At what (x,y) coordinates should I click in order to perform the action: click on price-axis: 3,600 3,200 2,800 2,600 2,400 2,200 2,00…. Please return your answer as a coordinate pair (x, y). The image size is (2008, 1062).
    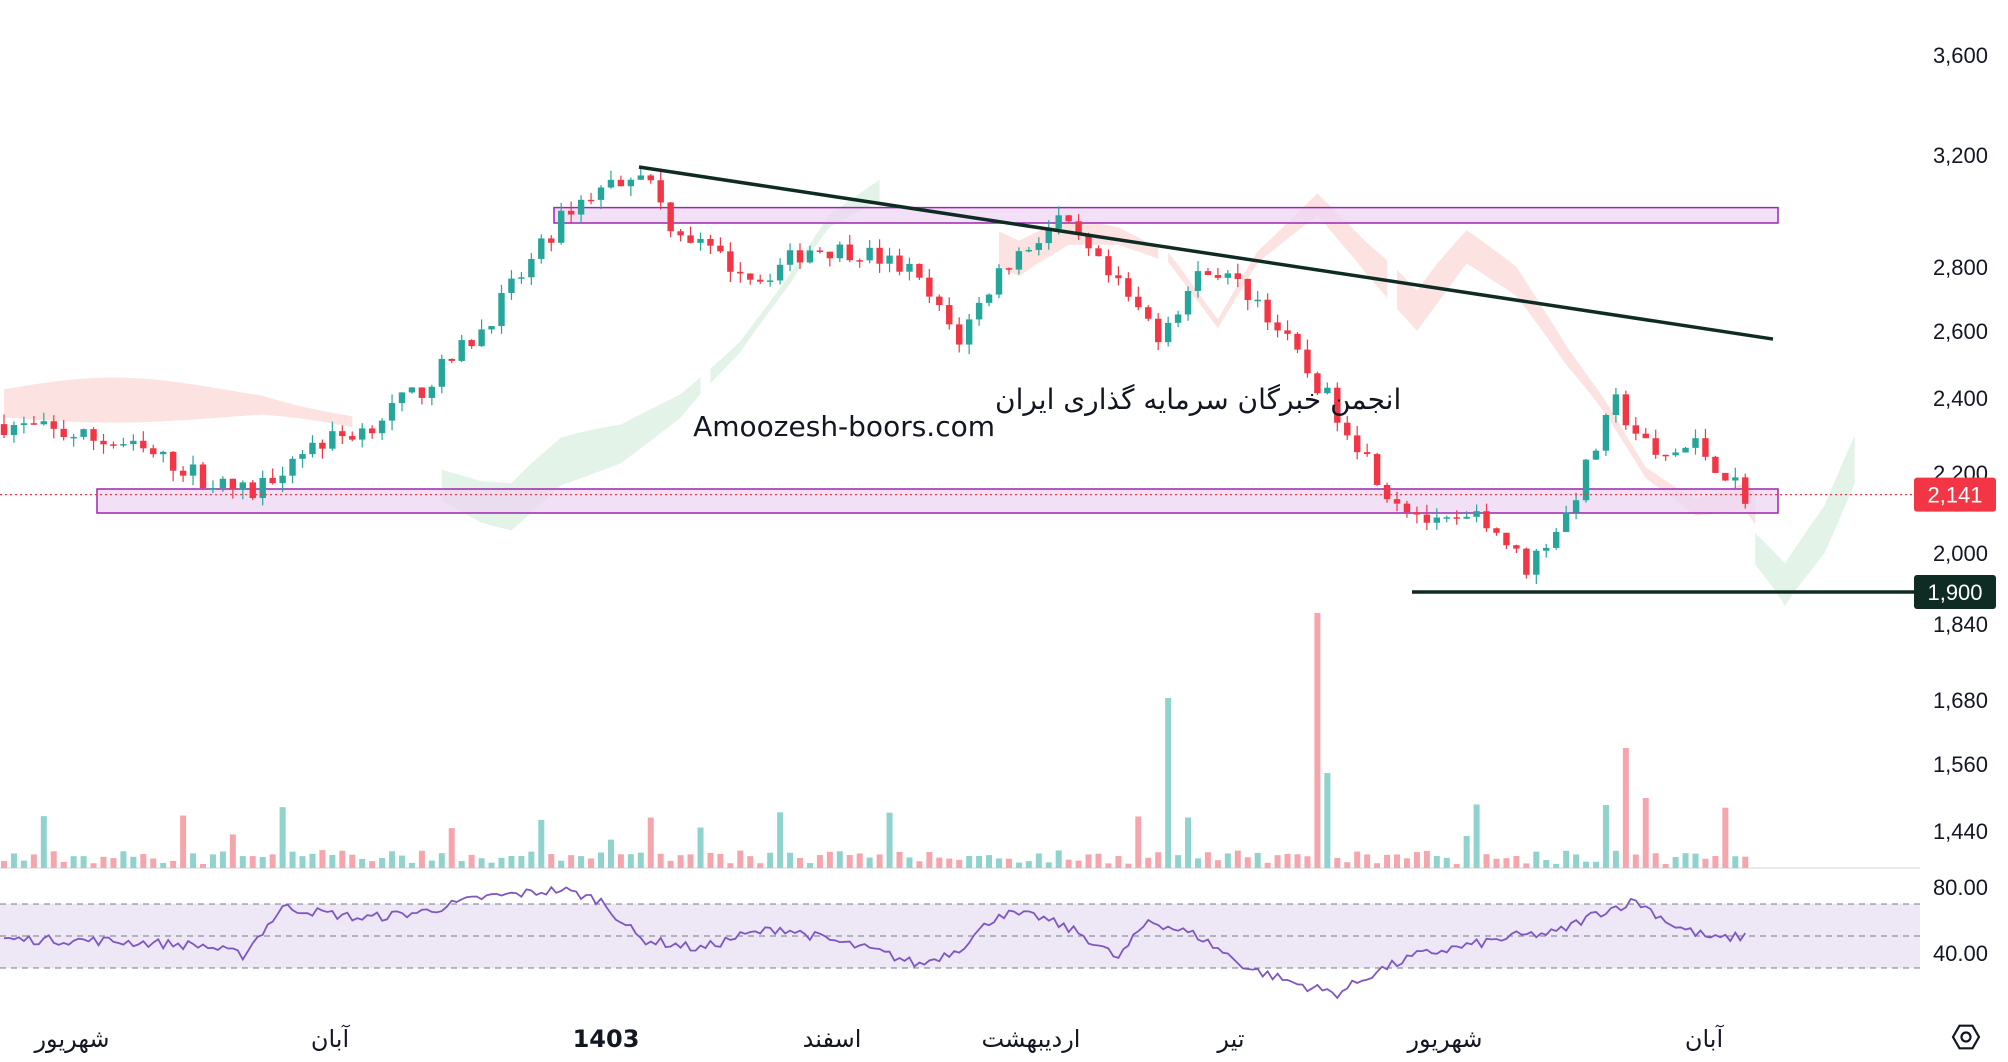
    Looking at the image, I should click on (1960, 443).